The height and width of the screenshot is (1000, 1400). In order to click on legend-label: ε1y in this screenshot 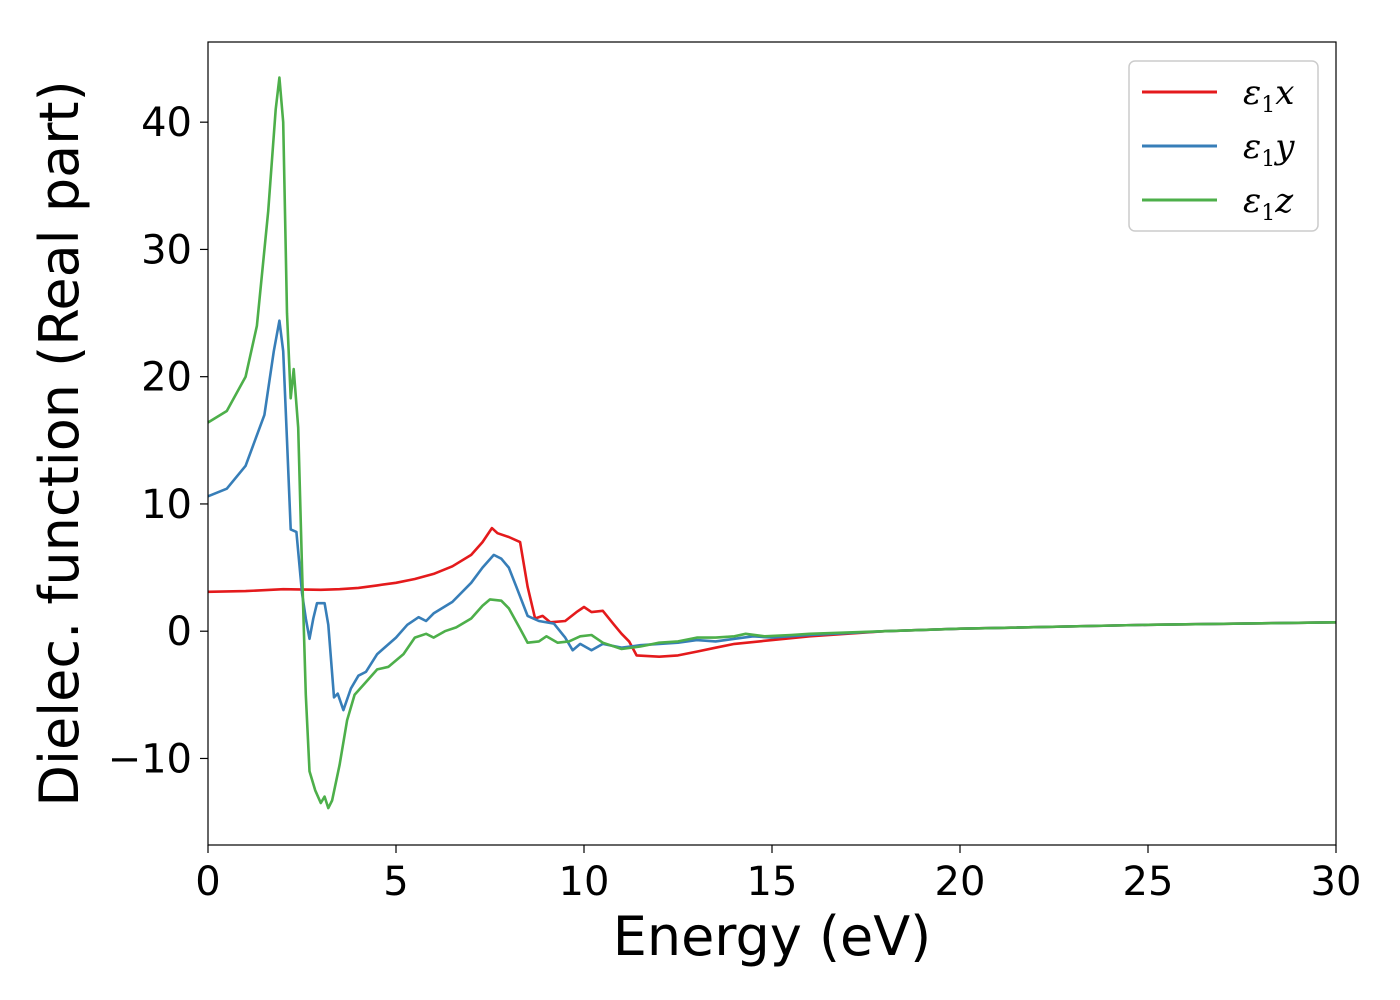, I will do `click(1269, 149)`.